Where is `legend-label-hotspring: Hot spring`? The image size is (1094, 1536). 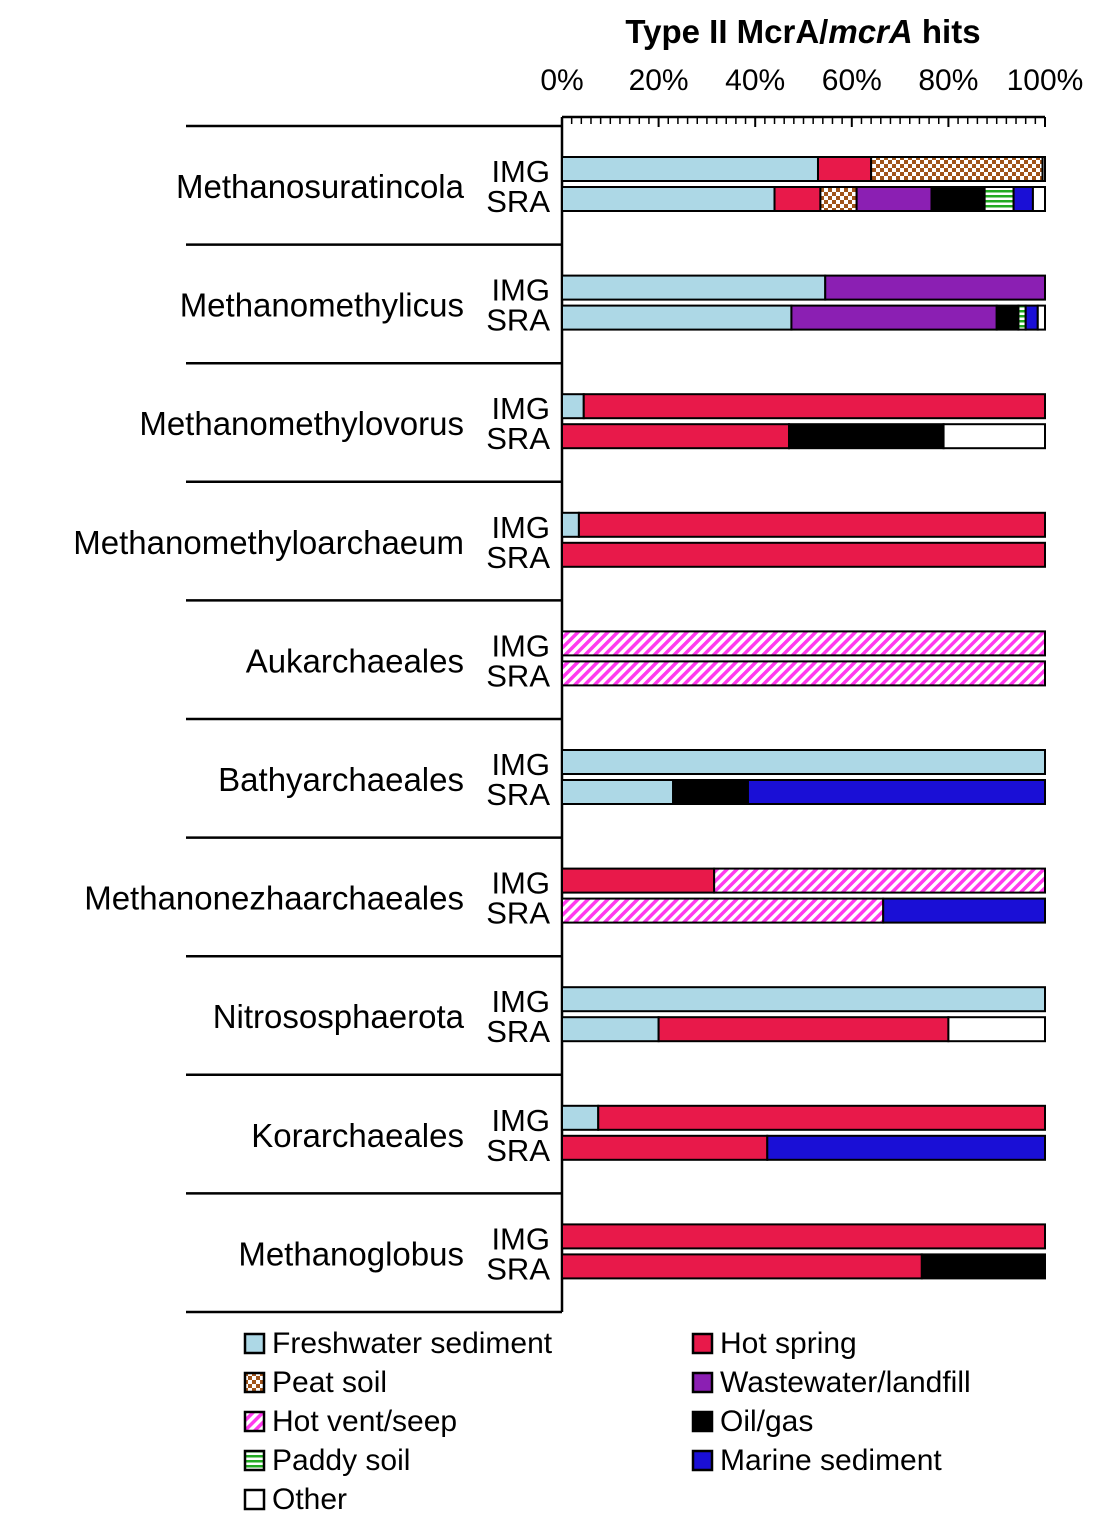
legend-label-hotspring: Hot spring is located at coordinates (788, 1343).